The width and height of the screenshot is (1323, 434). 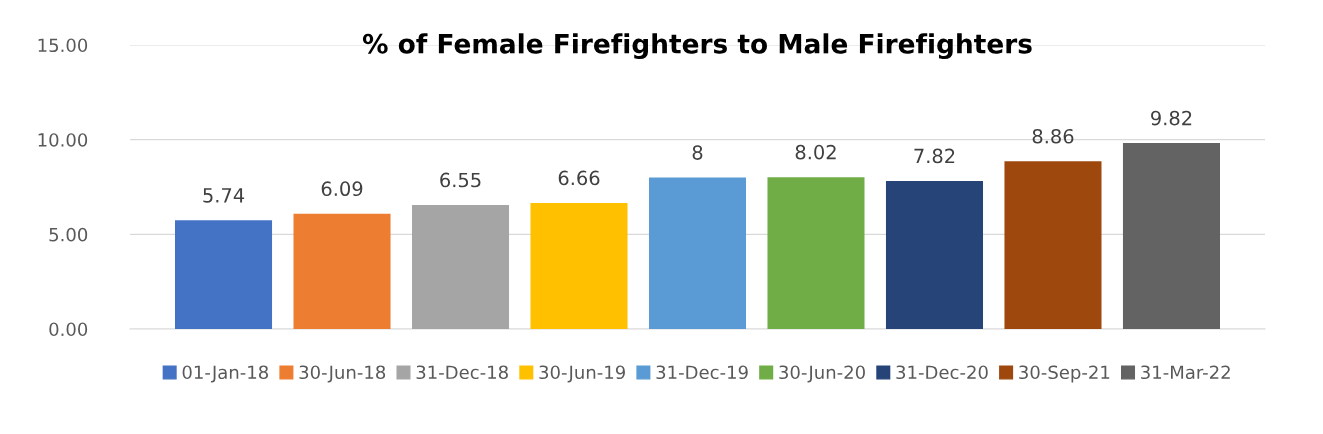 I want to click on legend-label: 30-Sep-21, so click(x=1064, y=374).